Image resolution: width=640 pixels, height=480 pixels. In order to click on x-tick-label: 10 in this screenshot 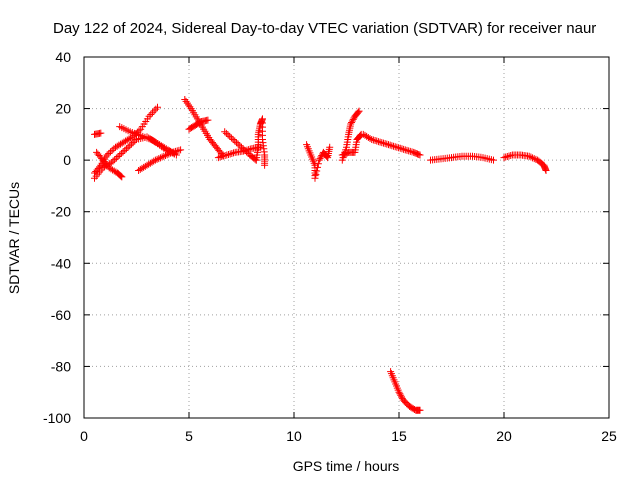, I will do `click(294, 436)`.